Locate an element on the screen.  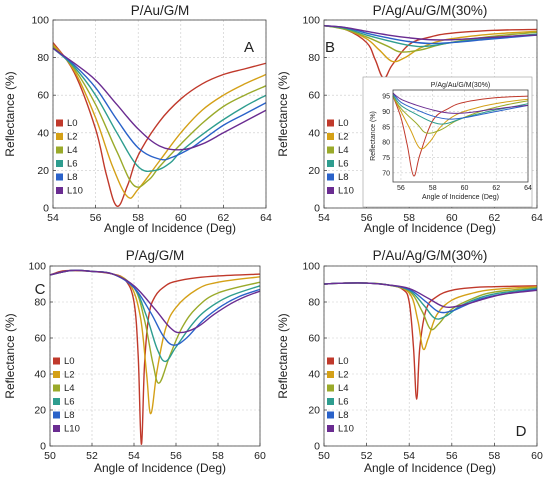
inset-series-l4 is located at coordinates (460, 114).